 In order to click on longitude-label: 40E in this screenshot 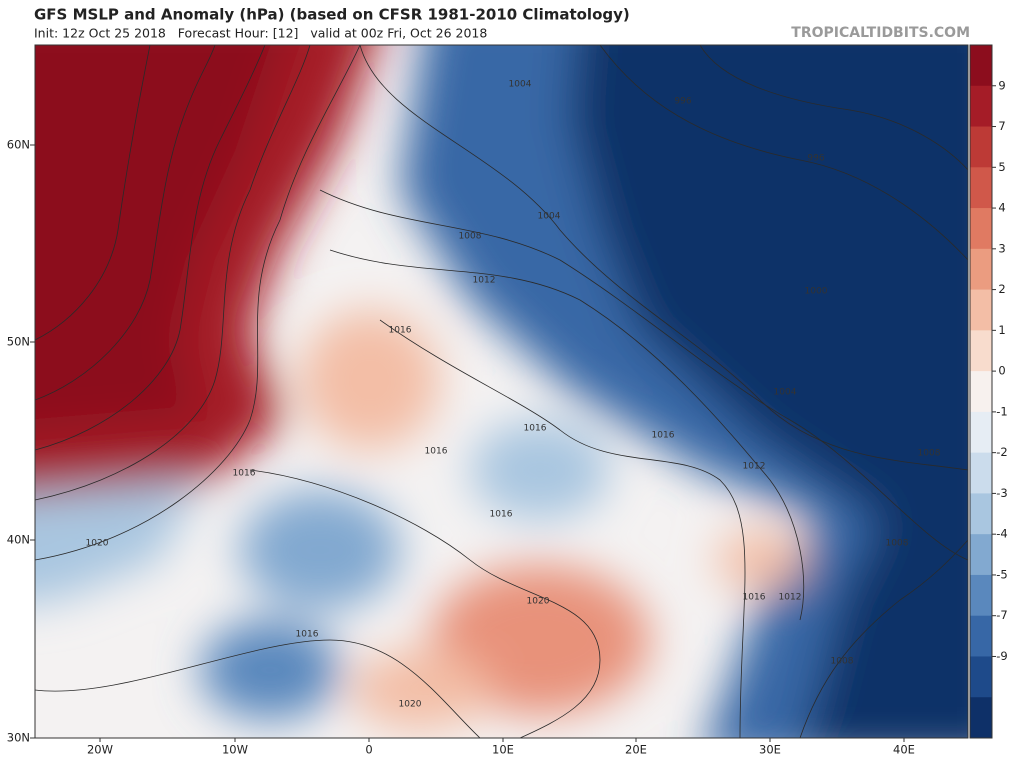, I will do `click(904, 750)`.